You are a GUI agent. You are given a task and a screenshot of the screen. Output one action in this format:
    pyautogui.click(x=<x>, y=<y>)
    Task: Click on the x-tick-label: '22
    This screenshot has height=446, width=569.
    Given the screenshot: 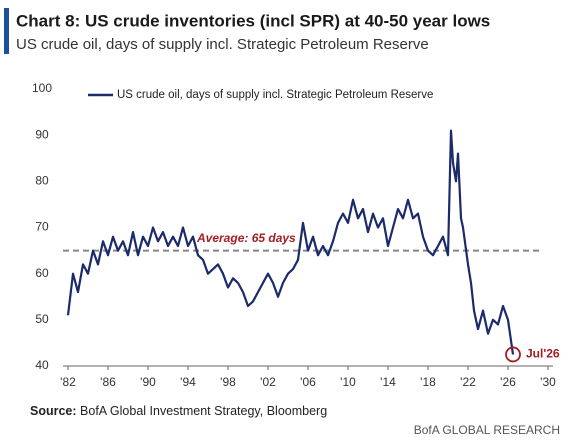 What is the action you would take?
    pyautogui.click(x=468, y=382)
    